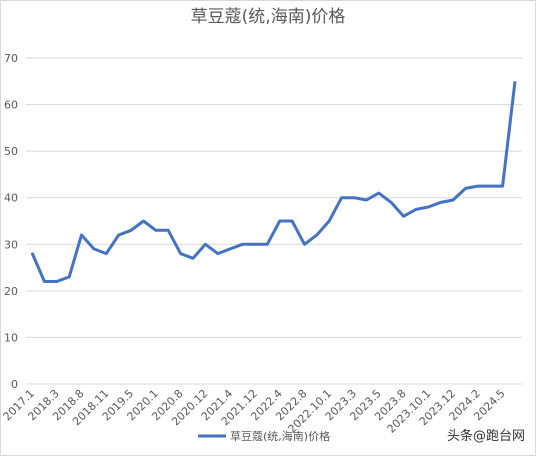  Describe the element at coordinates (11, 105) in the screenshot. I see `y-tick-label: 60` at that location.